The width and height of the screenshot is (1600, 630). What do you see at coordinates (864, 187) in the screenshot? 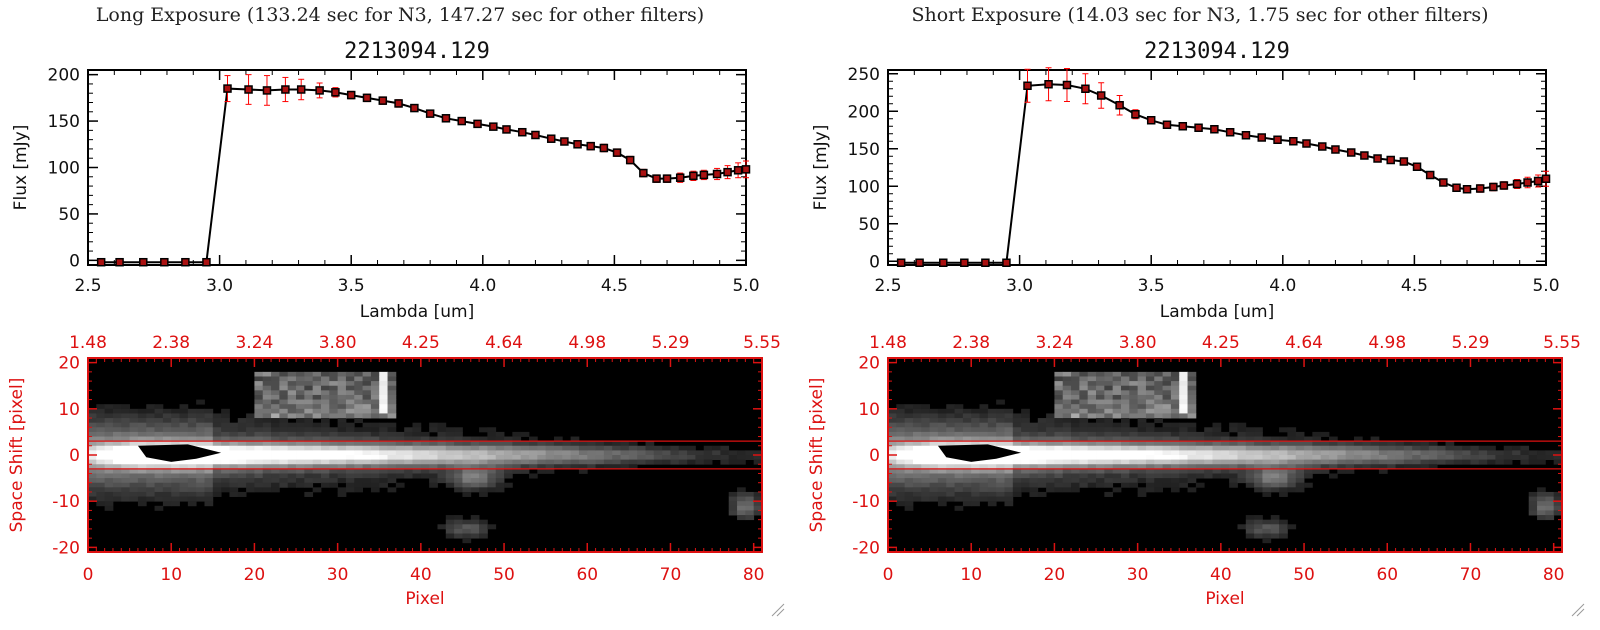
I see `y-tick-label: 100` at bounding box center [864, 187].